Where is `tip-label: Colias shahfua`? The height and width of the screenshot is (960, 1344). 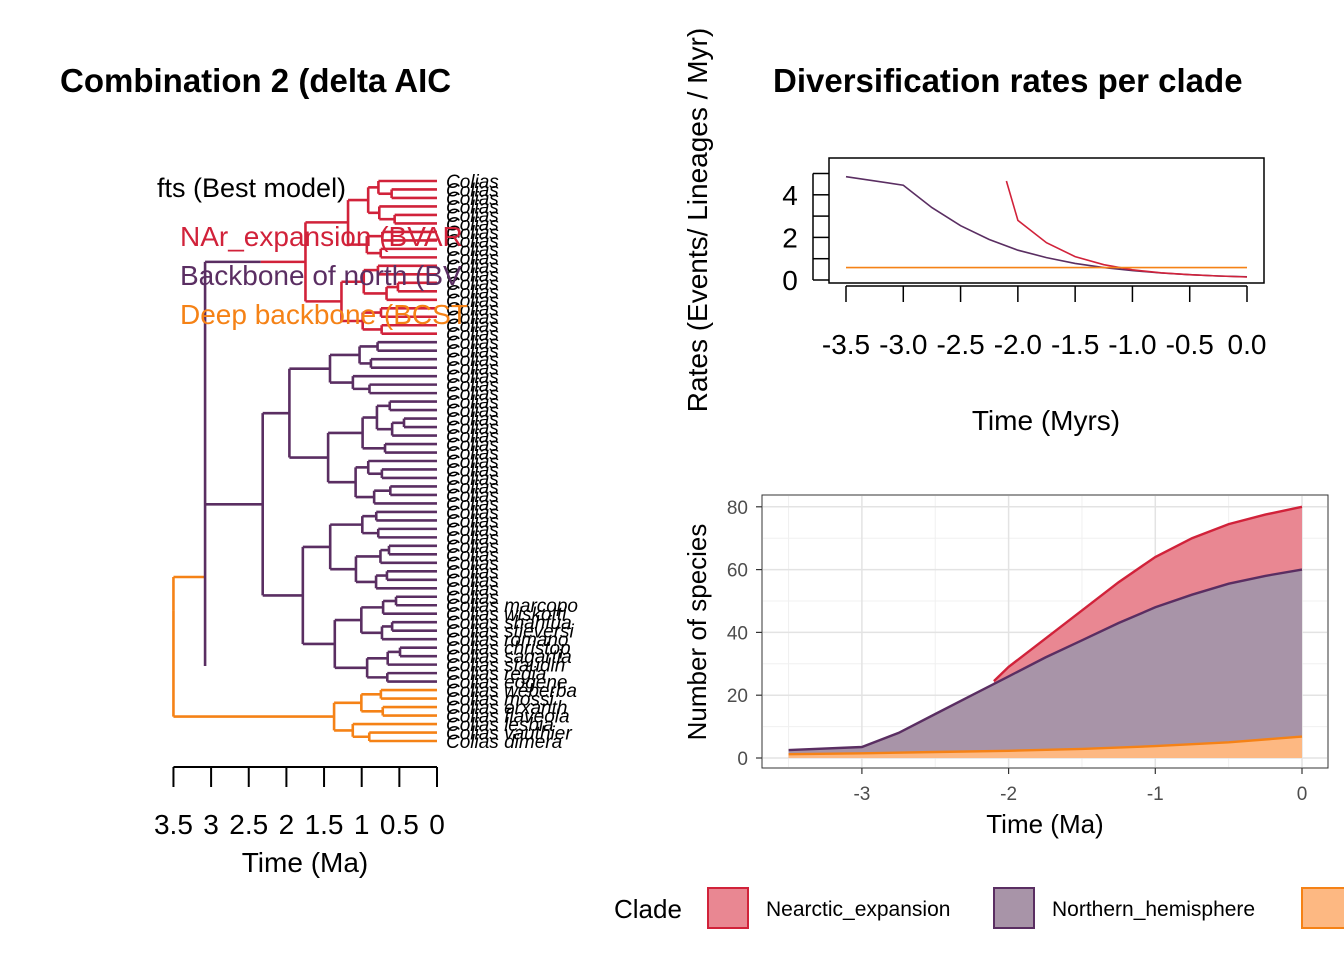 tip-label: Colias shahfua is located at coordinates (509, 623).